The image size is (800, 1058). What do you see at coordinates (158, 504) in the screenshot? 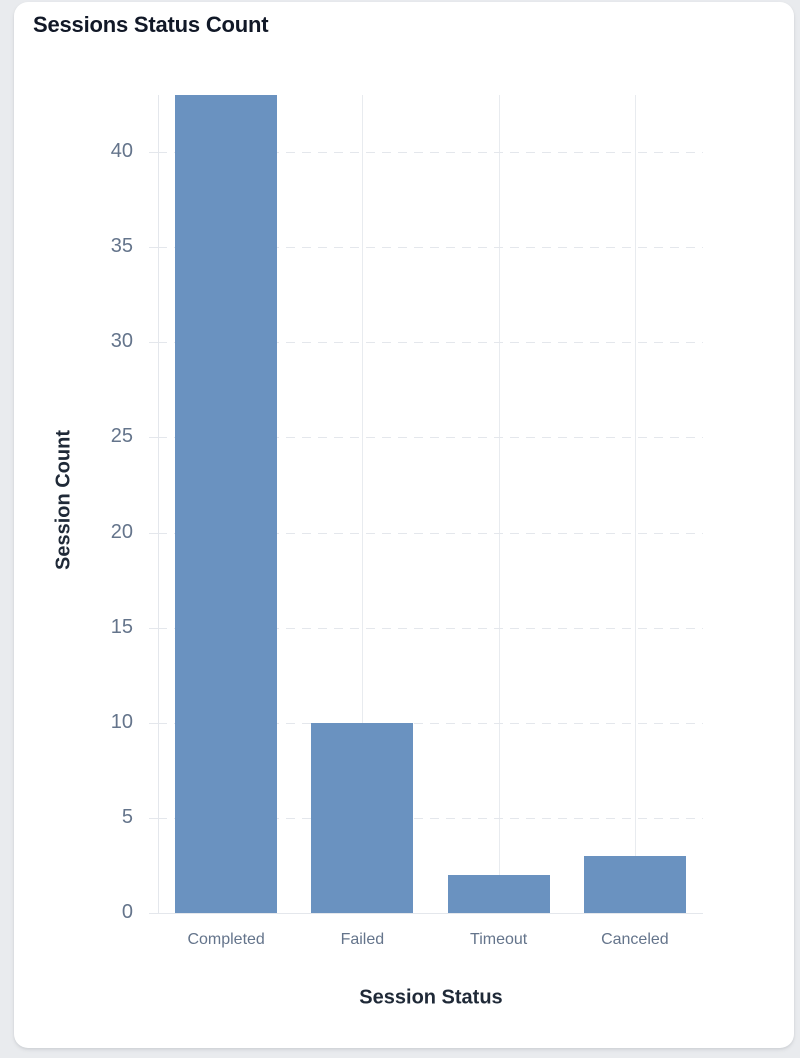
I see `y-axis-line` at bounding box center [158, 504].